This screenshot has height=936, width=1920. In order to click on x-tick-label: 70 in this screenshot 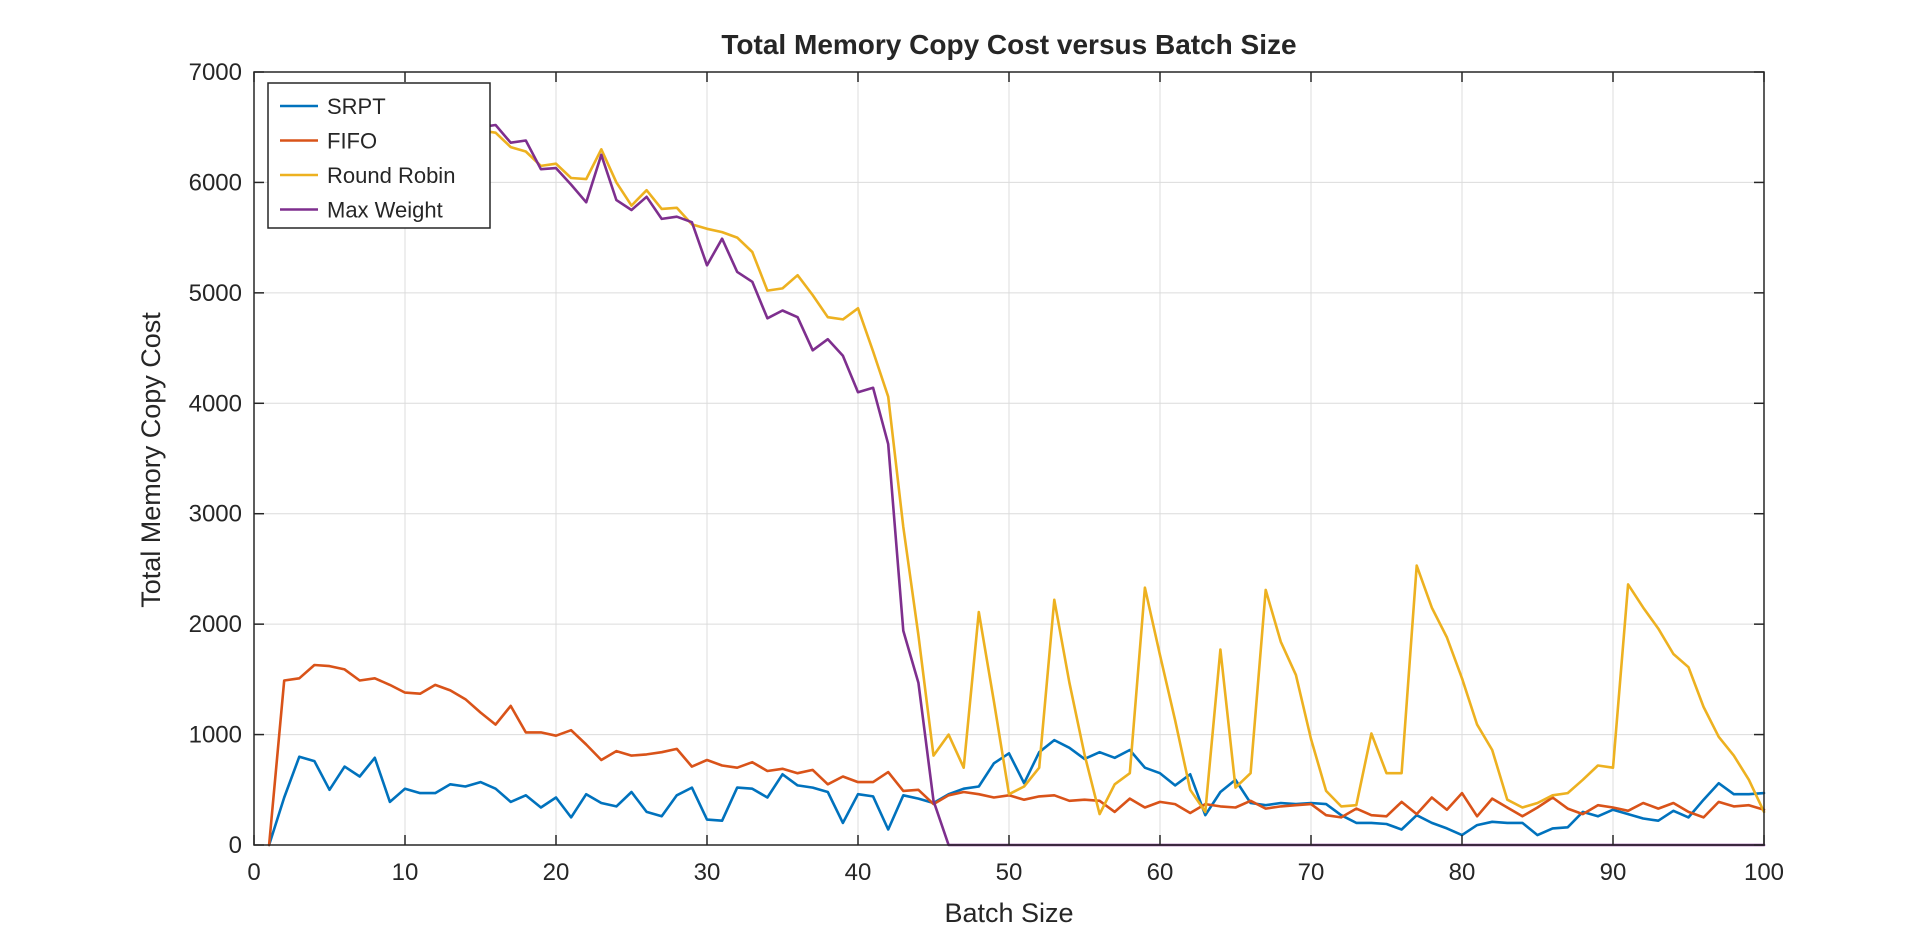, I will do `click(1311, 872)`.